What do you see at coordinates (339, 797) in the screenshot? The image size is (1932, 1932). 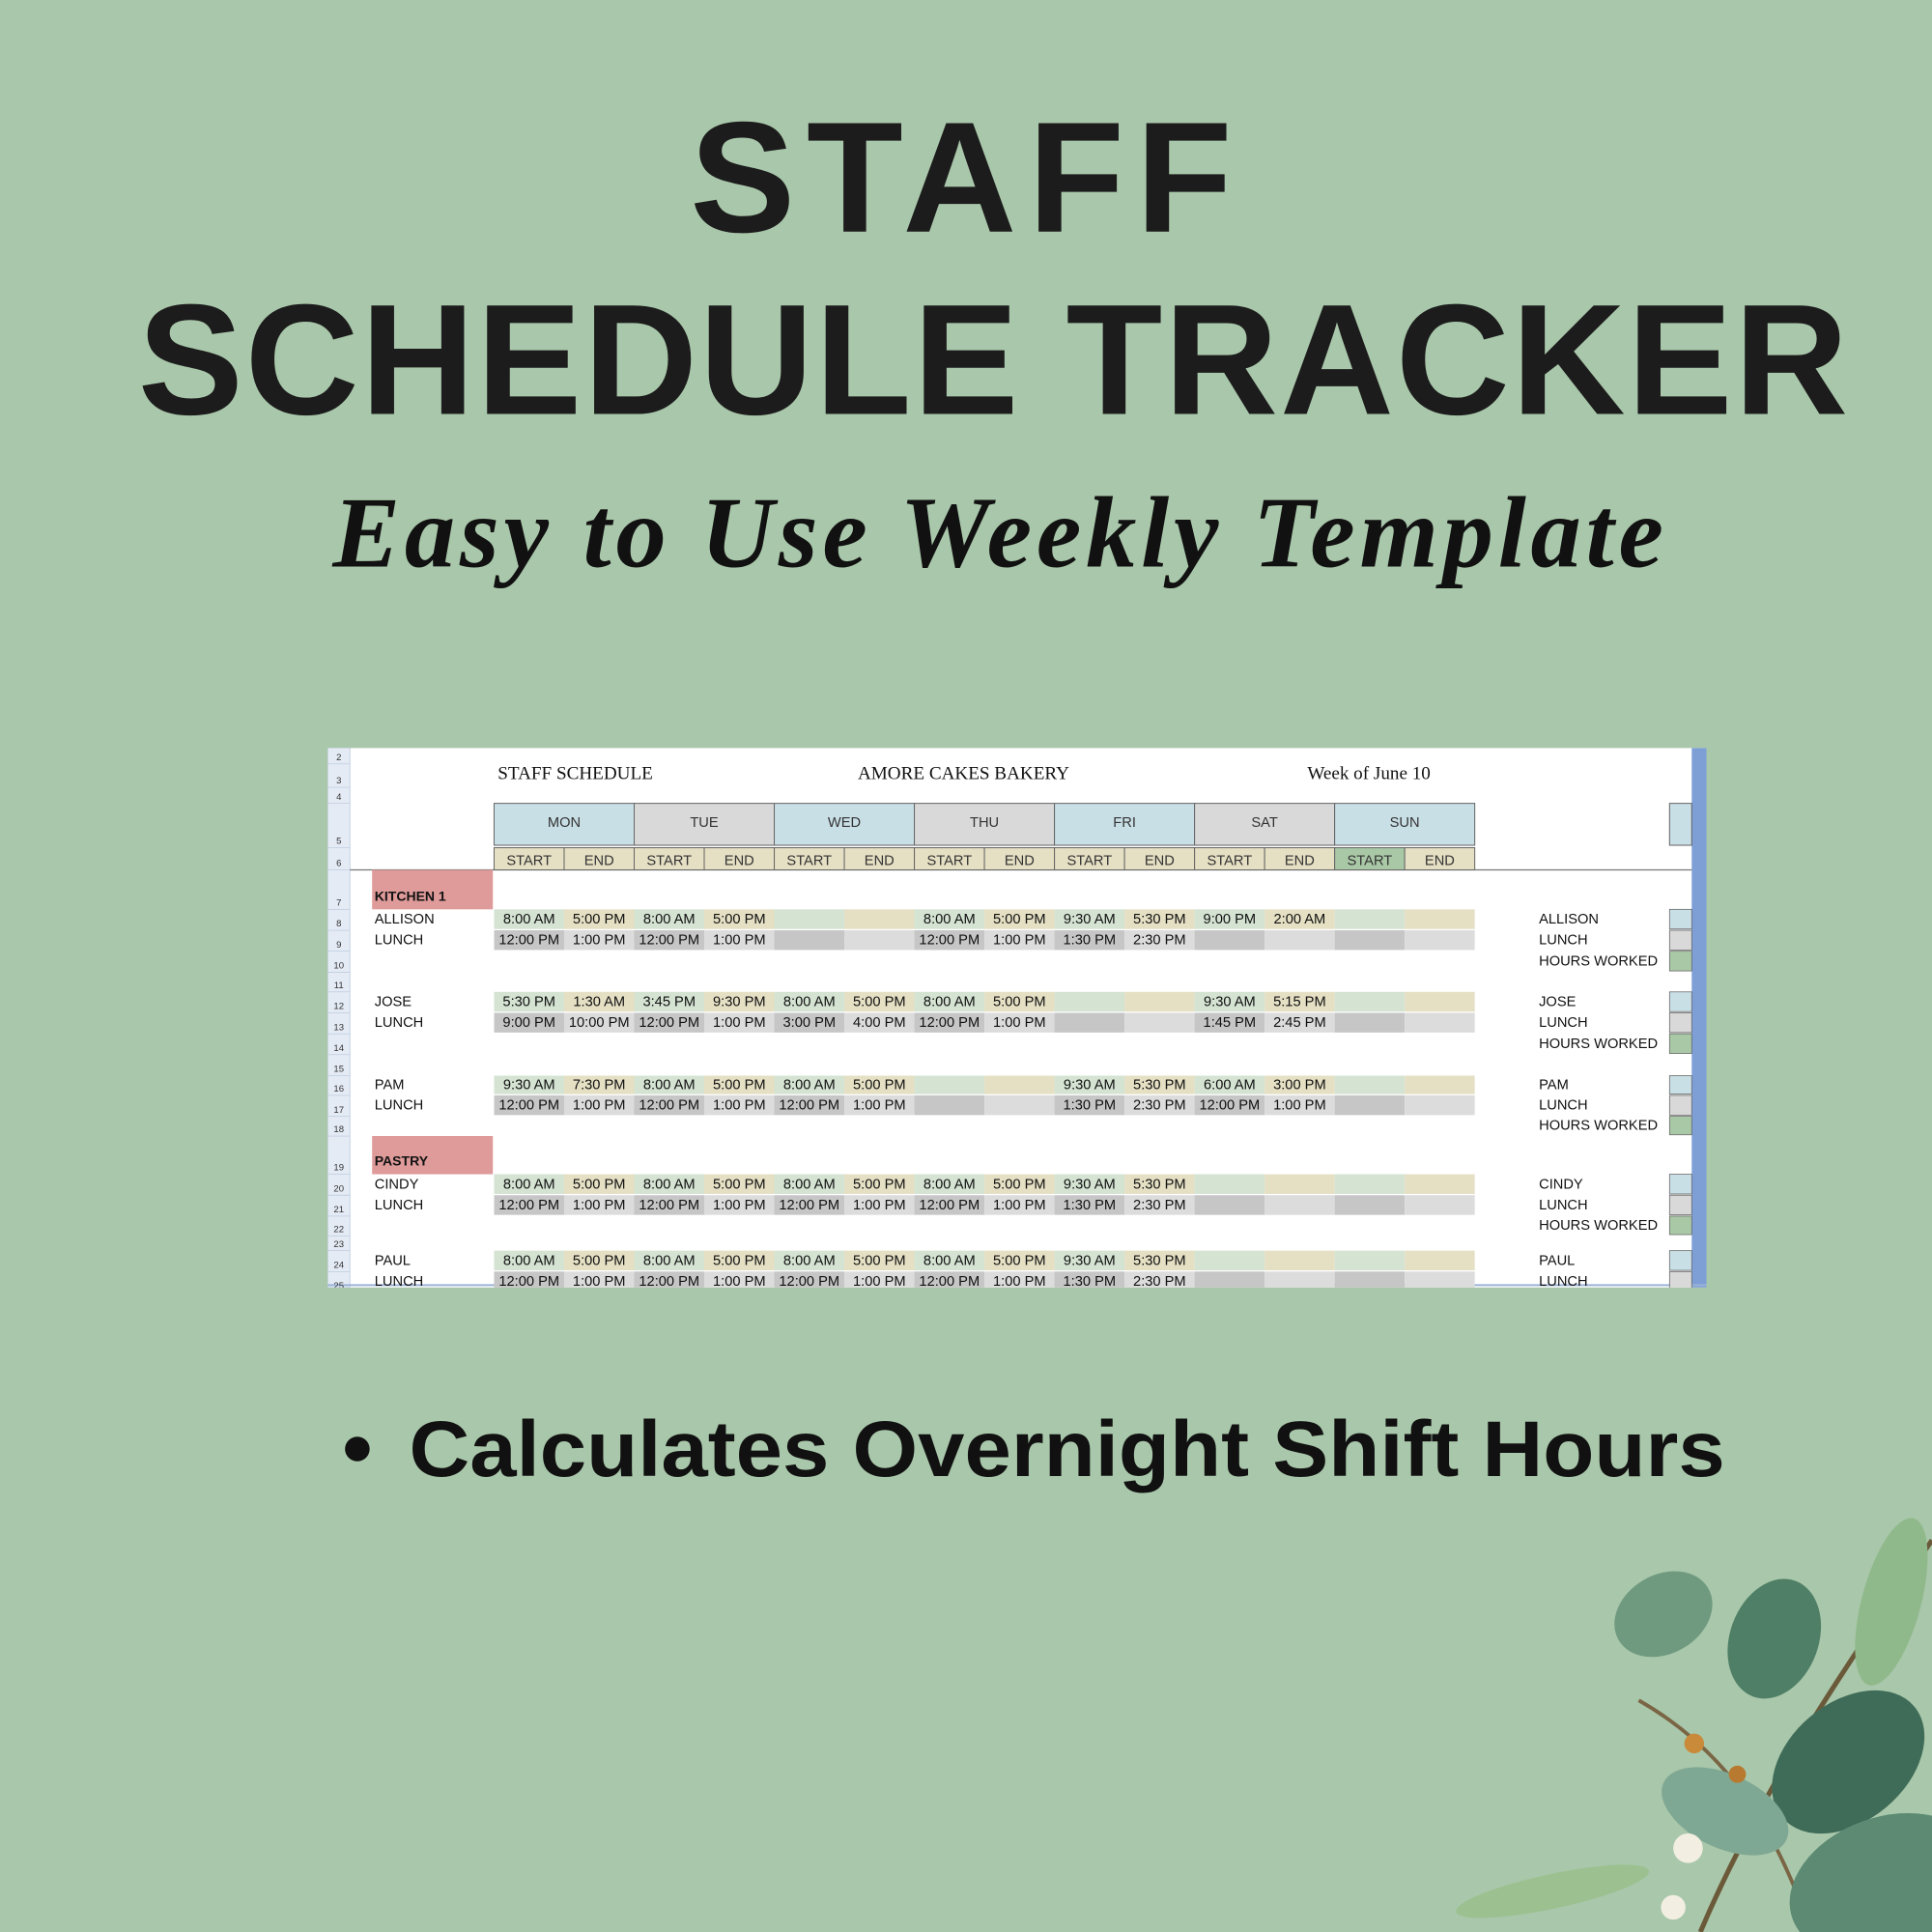 I see `row-number: 4` at bounding box center [339, 797].